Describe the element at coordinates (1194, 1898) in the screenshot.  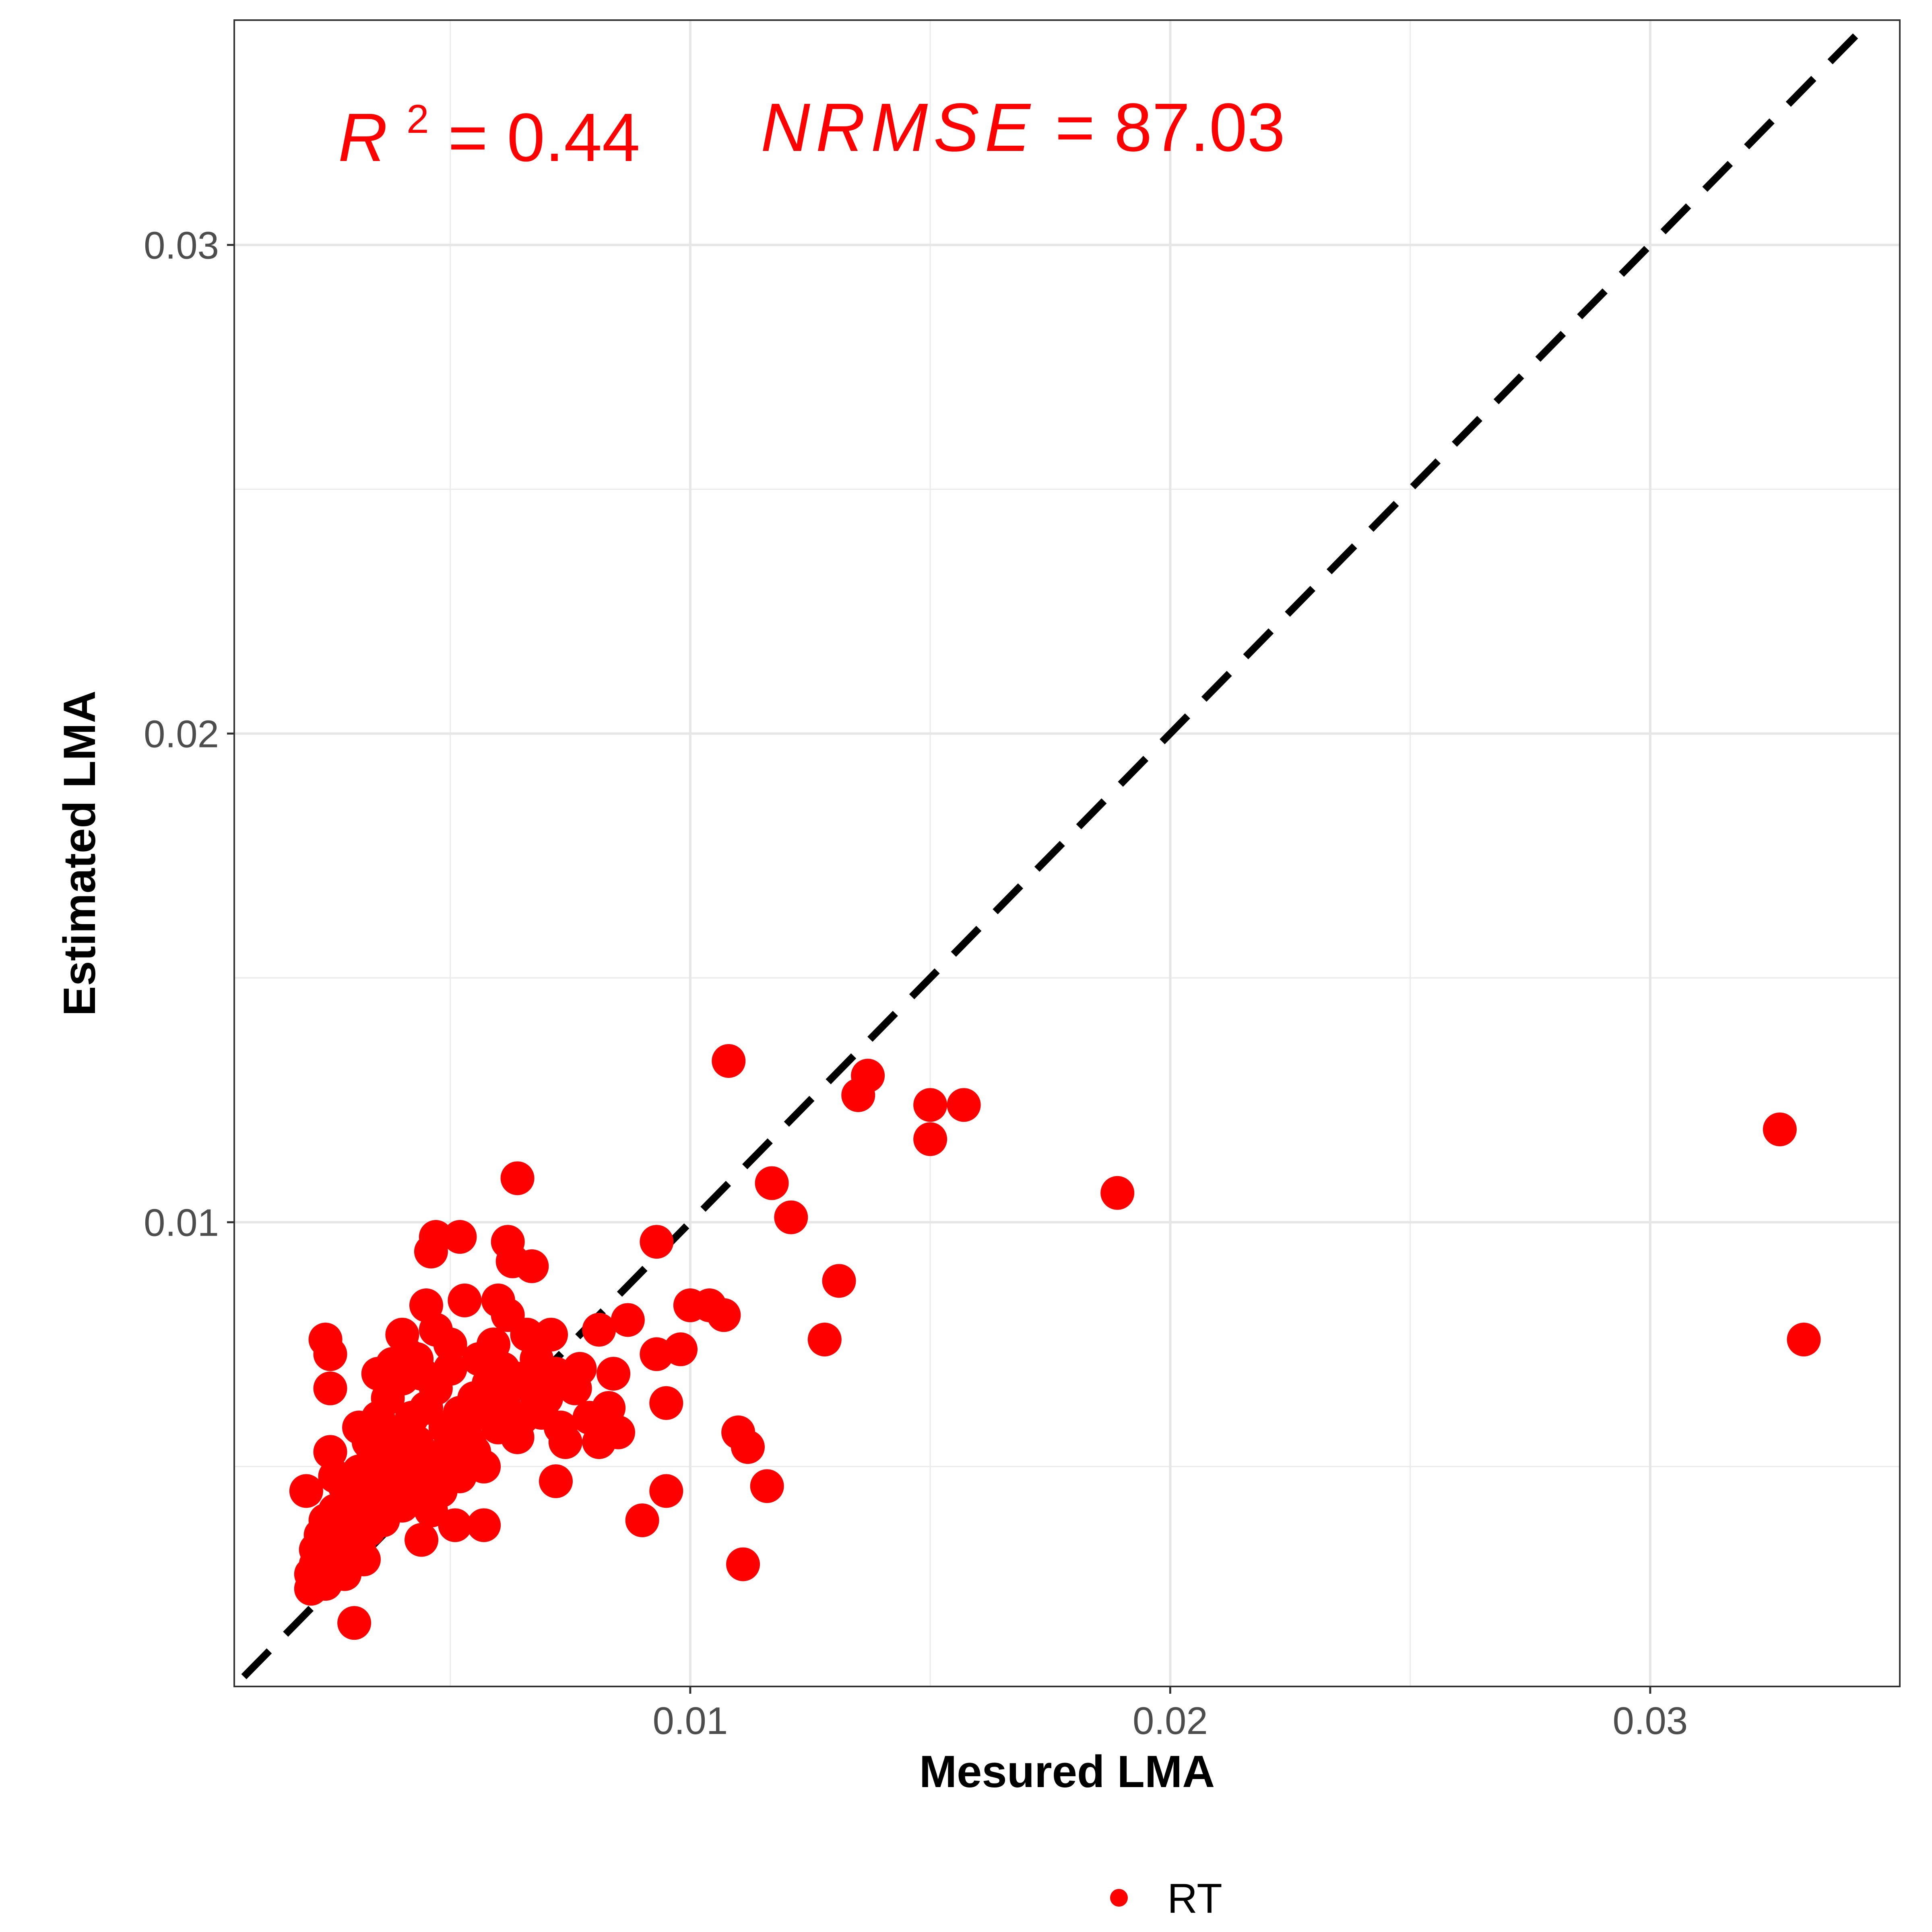
I see `legend-label-rt: RT` at that location.